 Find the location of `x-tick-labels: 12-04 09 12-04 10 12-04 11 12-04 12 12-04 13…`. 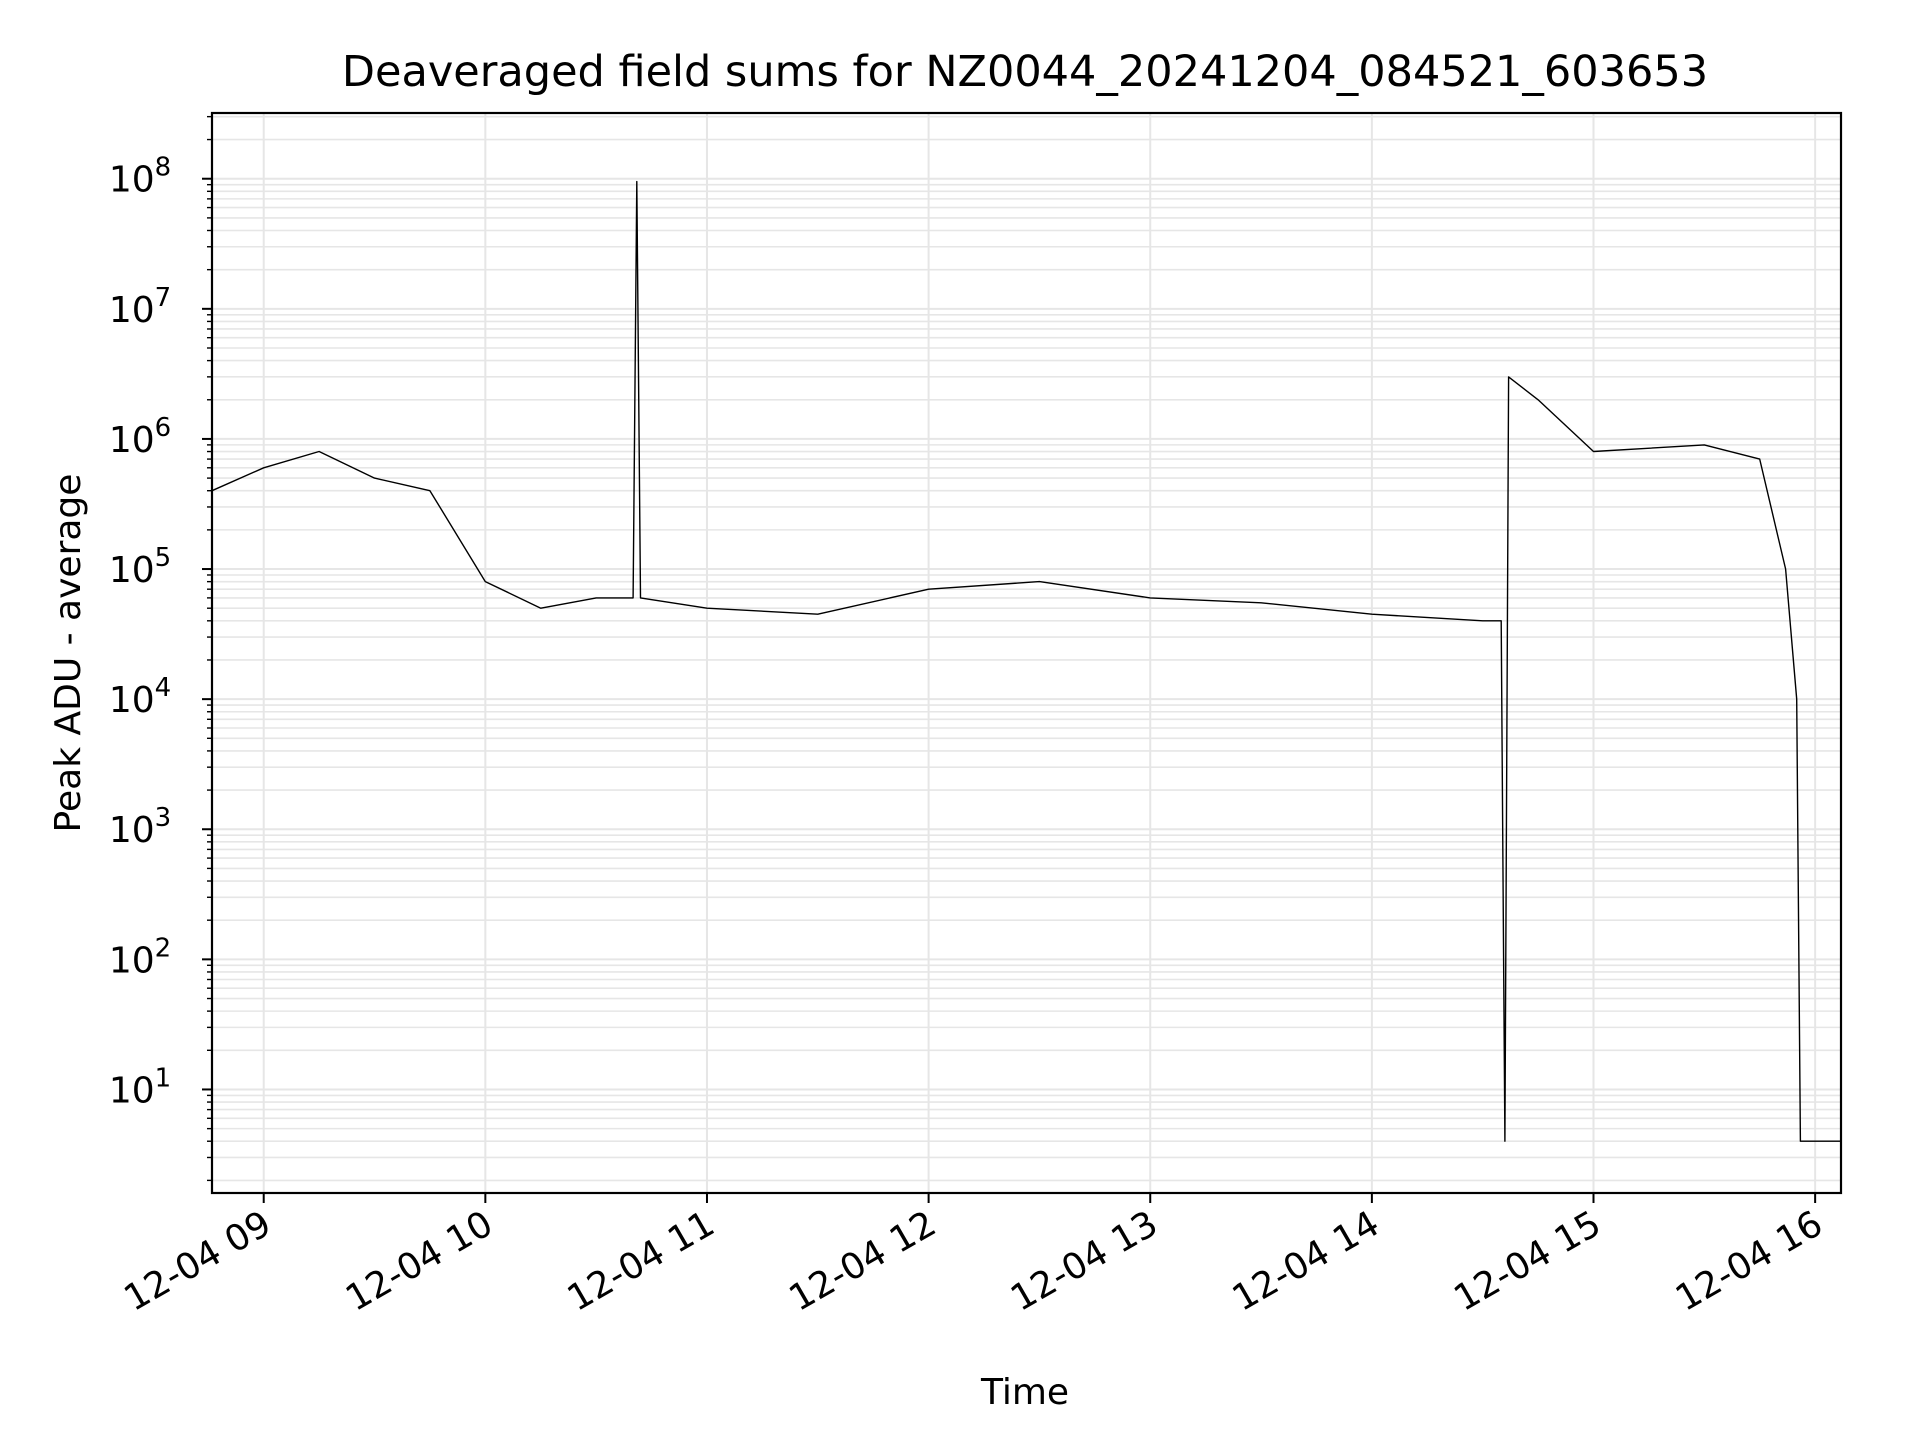

x-tick-labels: 12-04 09 12-04 10 12-04 11 12-04 12 12-04 13… is located at coordinates (974, 1261).